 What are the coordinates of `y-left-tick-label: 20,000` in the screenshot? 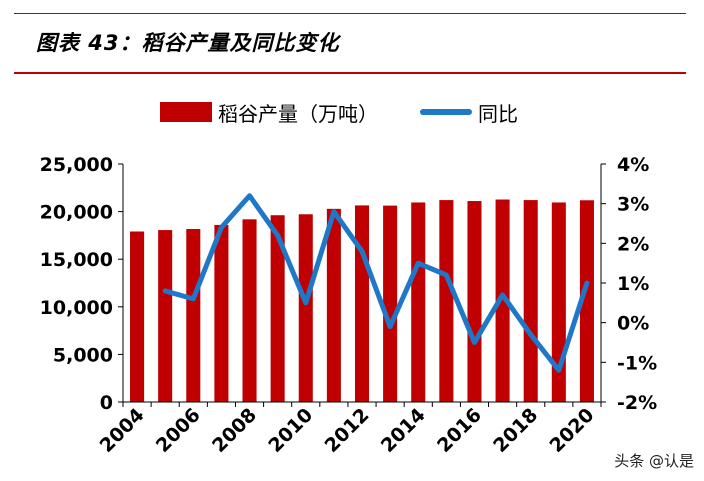 It's located at (76, 213).